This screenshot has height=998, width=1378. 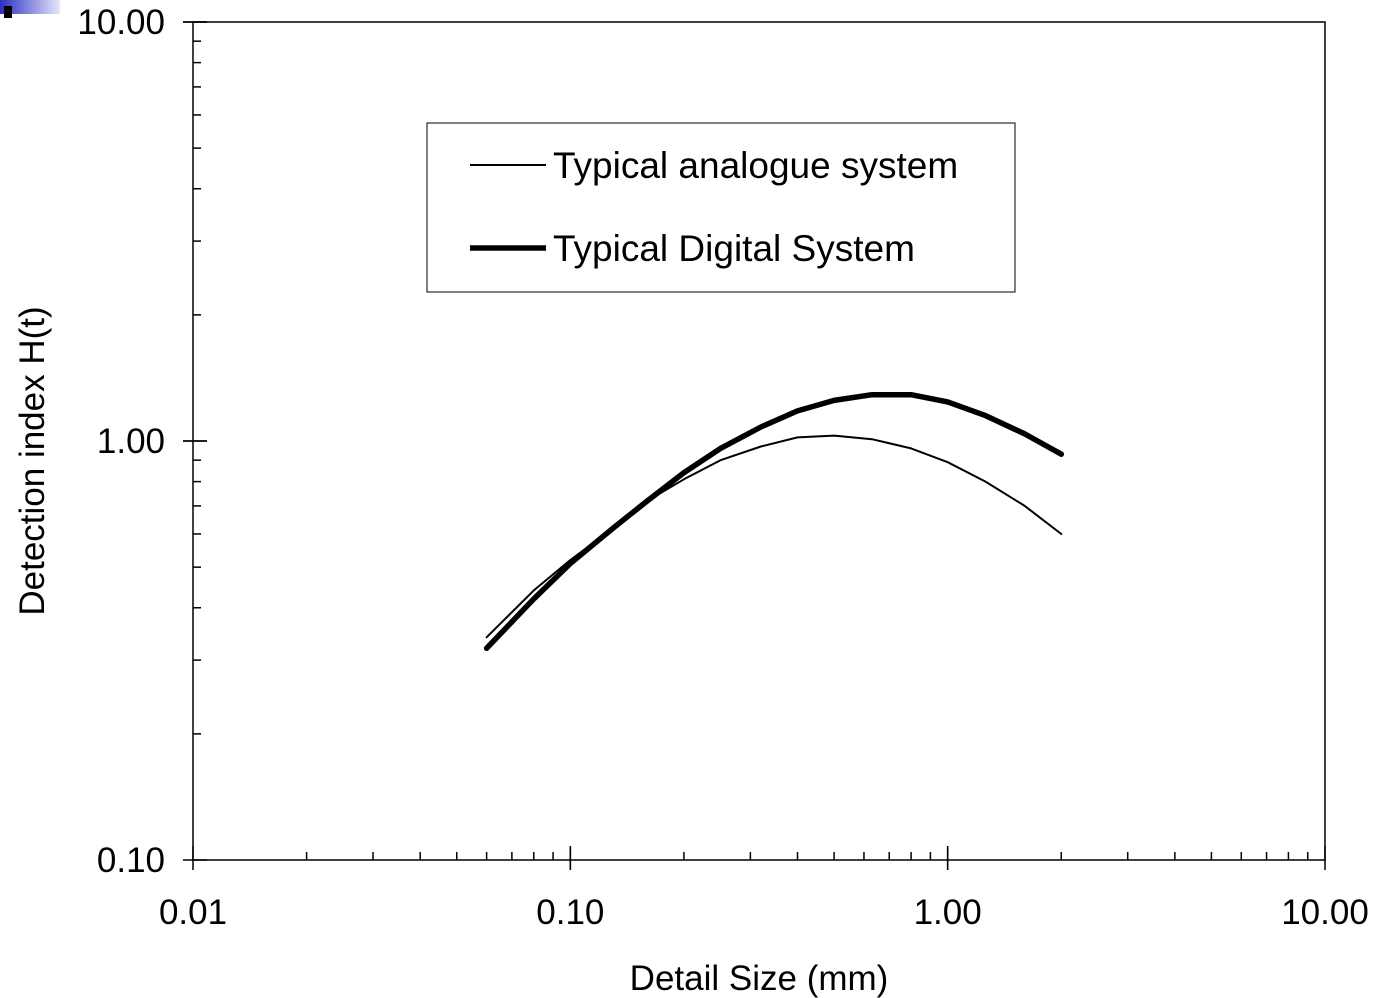 What do you see at coordinates (948, 912) in the screenshot?
I see `x-tick-label: 1.00` at bounding box center [948, 912].